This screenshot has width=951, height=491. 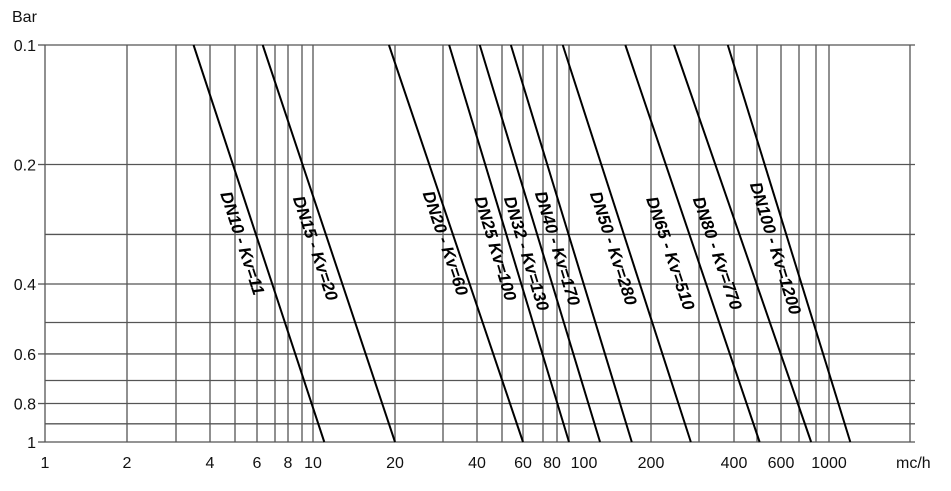 What do you see at coordinates (584, 463) in the screenshot?
I see `x-tick-label: 100` at bounding box center [584, 463].